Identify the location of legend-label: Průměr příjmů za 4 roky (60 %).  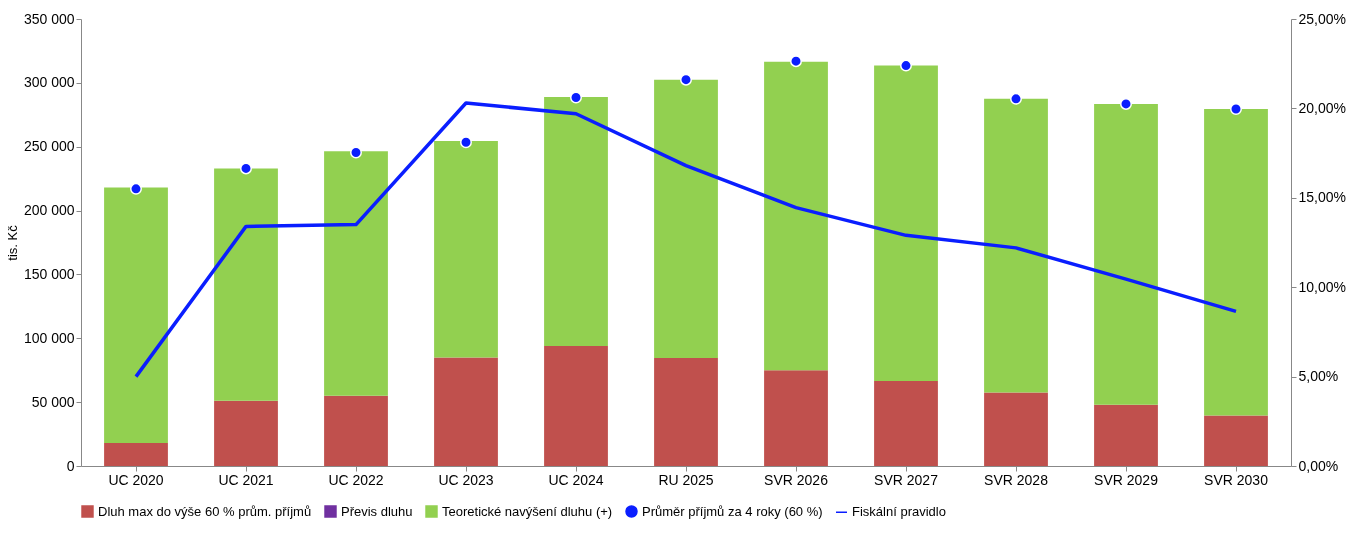
(732, 511).